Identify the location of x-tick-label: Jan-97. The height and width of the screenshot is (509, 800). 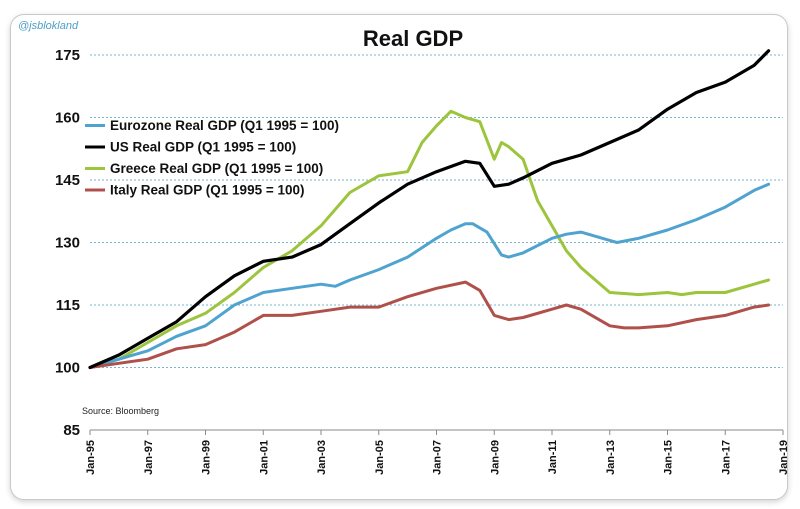
(149, 457).